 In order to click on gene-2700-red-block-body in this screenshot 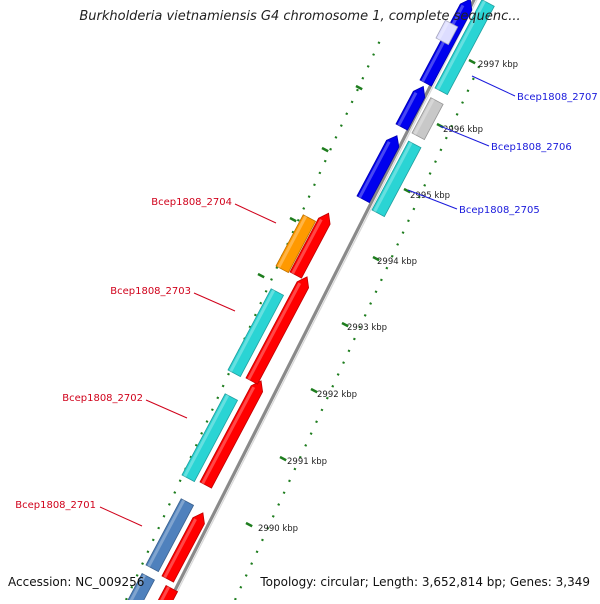, I will do `click(167, 594)`.